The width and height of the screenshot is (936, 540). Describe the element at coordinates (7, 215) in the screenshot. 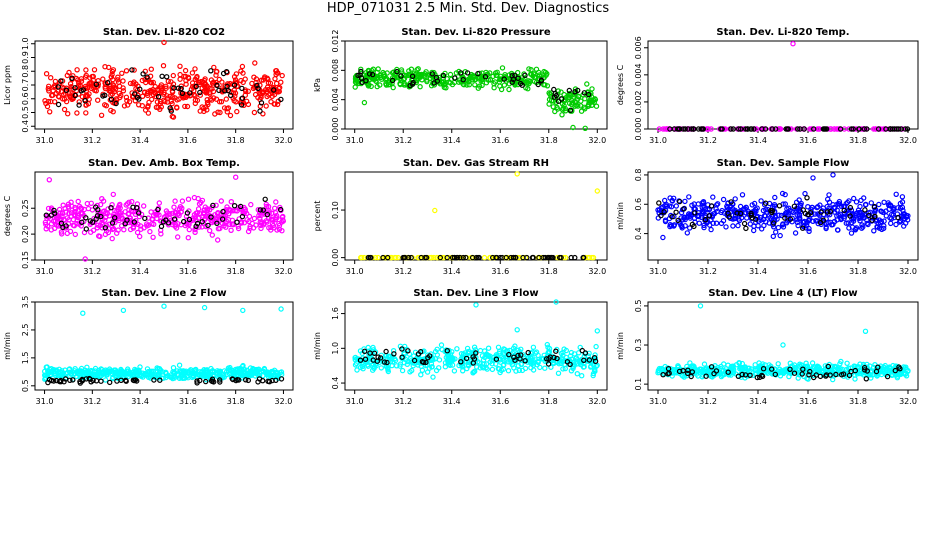

I see `y-axis-label: degrees C` at that location.